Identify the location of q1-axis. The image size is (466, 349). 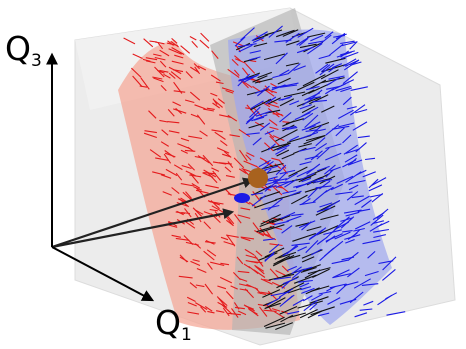
(103, 274).